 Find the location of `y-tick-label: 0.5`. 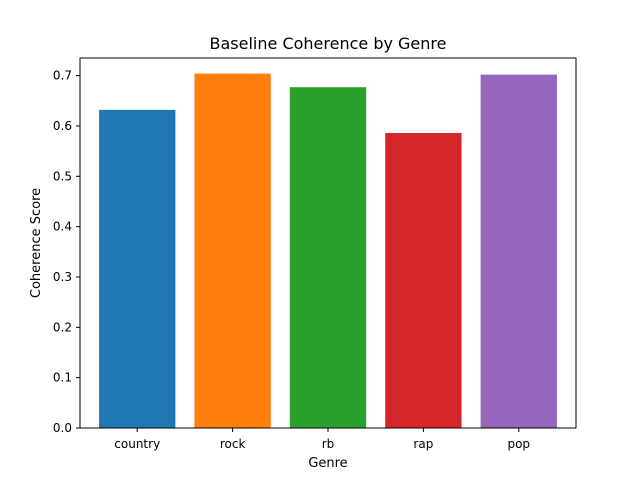

y-tick-label: 0.5 is located at coordinates (62, 176).